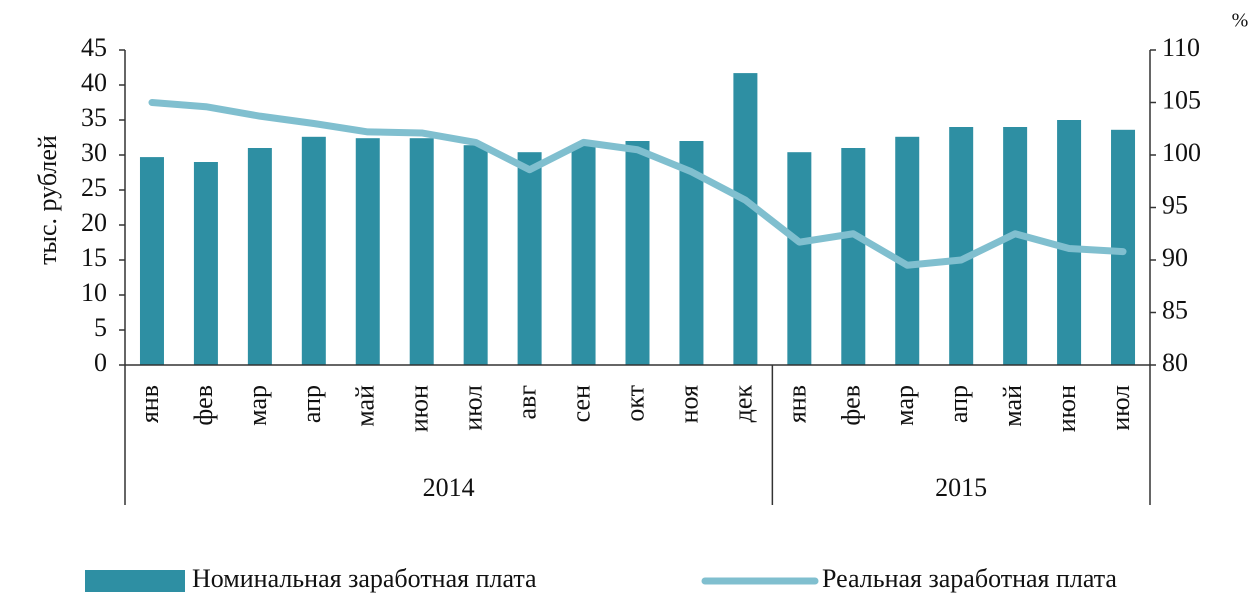  What do you see at coordinates (1175, 257) in the screenshot?
I see `y2-tick-label: 90` at bounding box center [1175, 257].